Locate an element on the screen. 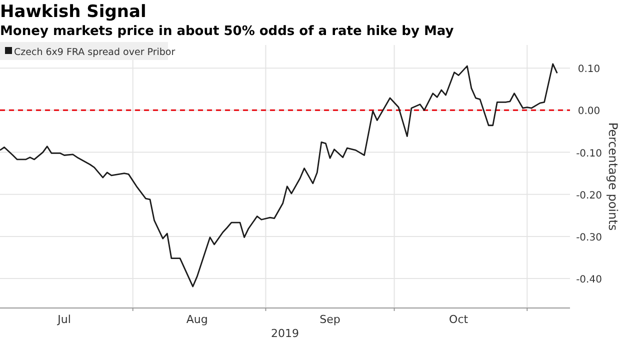  legend-label: Czech 6x9 FRA spread over Pribor is located at coordinates (95, 52).